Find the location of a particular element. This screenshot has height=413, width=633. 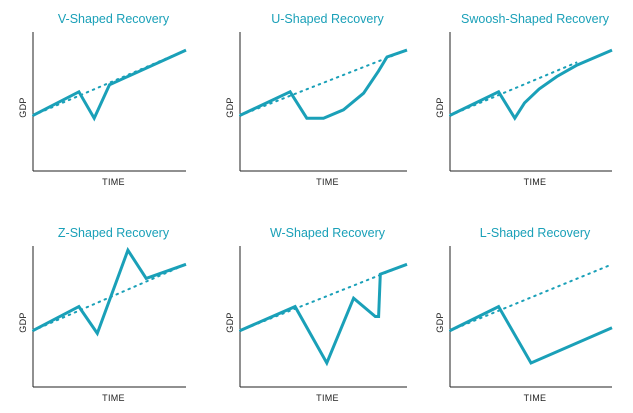

chart-title: V-Shaped Recovery is located at coordinates (114, 19).